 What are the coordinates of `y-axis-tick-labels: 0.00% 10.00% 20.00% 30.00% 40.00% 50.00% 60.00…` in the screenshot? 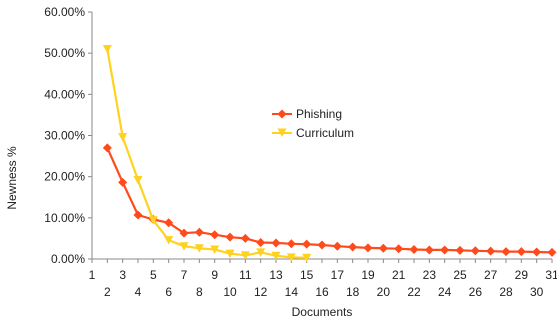 It's located at (64, 135).